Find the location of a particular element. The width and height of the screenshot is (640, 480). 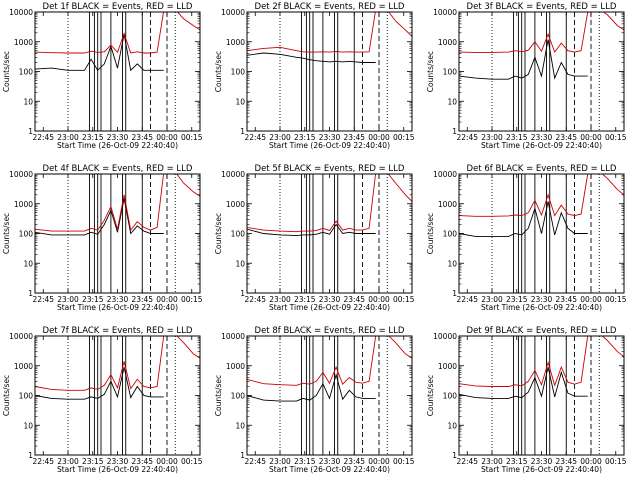

panel-title: Det 5f BLACK = Events, RED = LLD is located at coordinates (330, 169).